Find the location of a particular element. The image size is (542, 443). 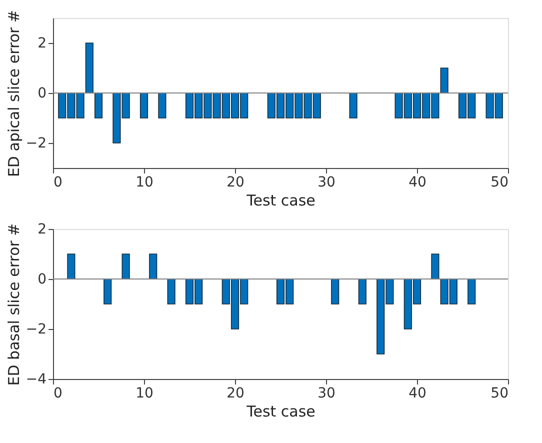

y-axis-title: ED basal slice error # is located at coordinates (13, 304).